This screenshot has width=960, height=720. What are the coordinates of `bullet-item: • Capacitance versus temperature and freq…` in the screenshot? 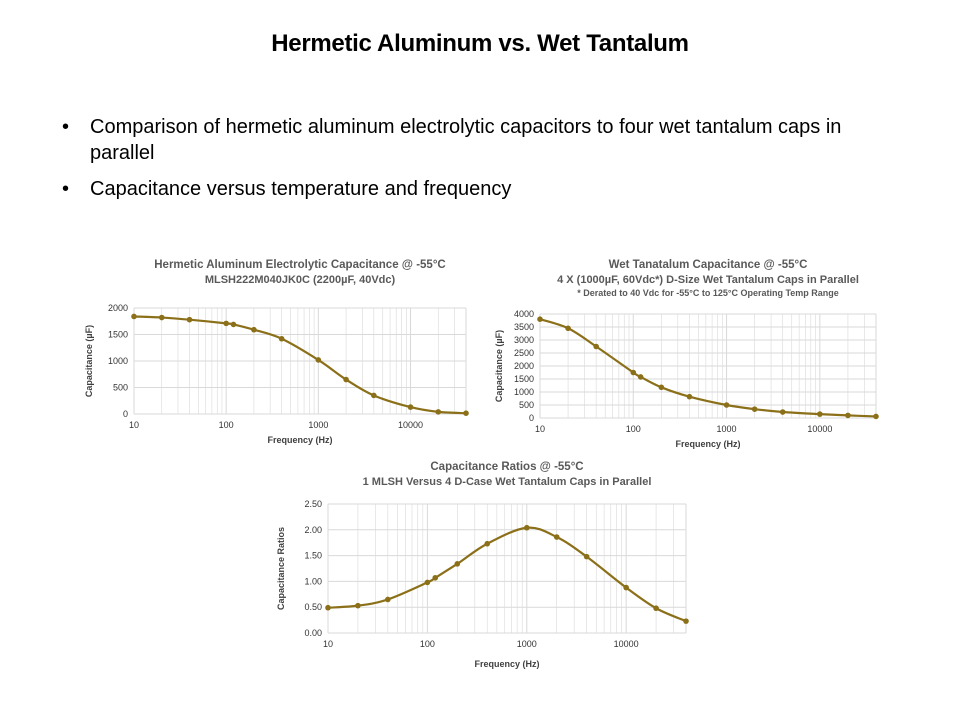 It's located at (482, 189).